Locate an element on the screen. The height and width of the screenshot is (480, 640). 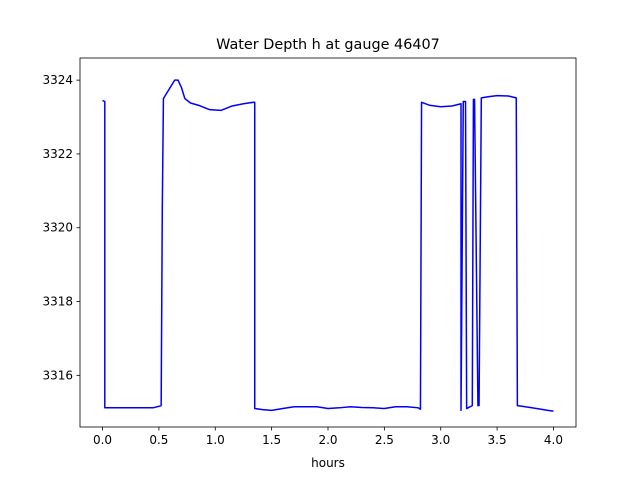
x-tick-label: 0.5 is located at coordinates (158, 440).